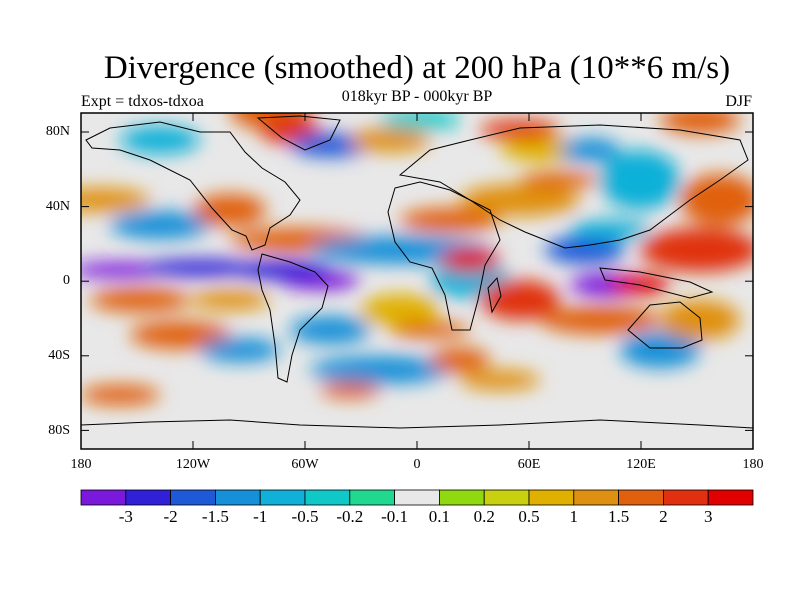 Image resolution: width=800 pixels, height=600 pixels. I want to click on lon-label-120e: 120E, so click(641, 464).